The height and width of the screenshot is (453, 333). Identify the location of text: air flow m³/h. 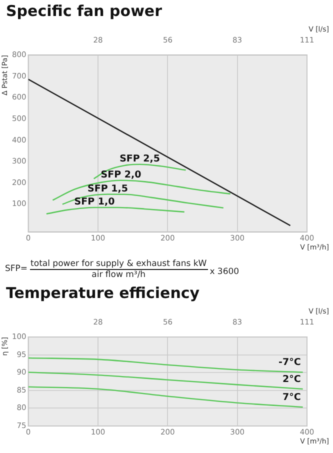
(119, 275).